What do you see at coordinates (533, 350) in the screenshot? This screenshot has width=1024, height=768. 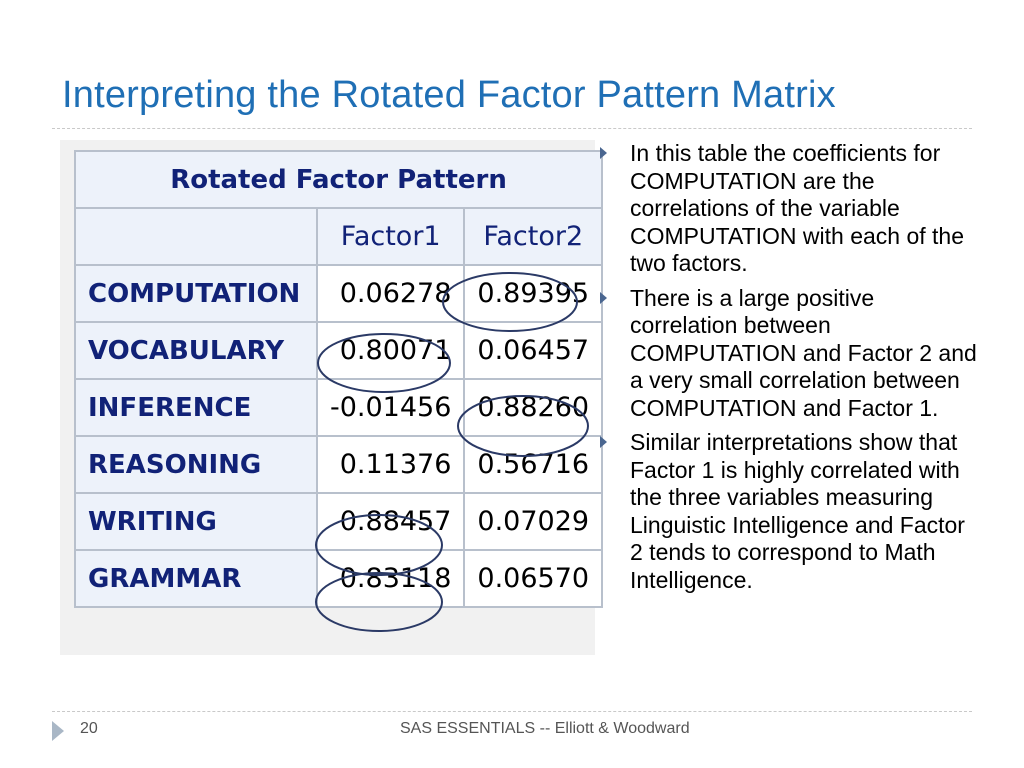 I see `cell-factor2: 0.06457` at bounding box center [533, 350].